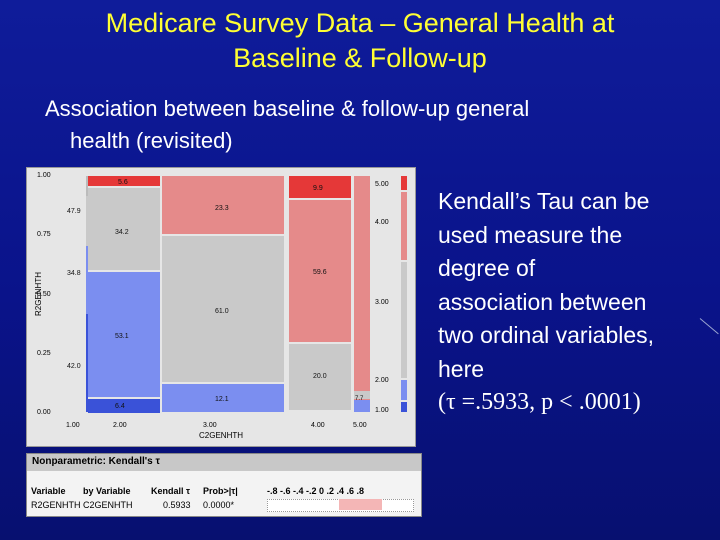 Image resolution: width=720 pixels, height=540 pixels. What do you see at coordinates (382, 380) in the screenshot?
I see `right-tick: 2.00` at bounding box center [382, 380].